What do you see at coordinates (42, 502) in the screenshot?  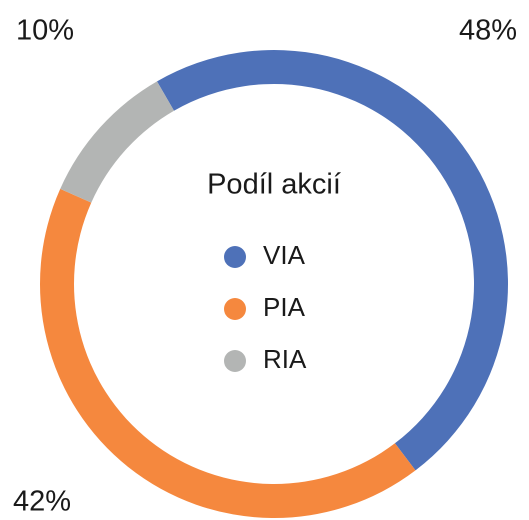 I see `value-label: 42%` at bounding box center [42, 502].